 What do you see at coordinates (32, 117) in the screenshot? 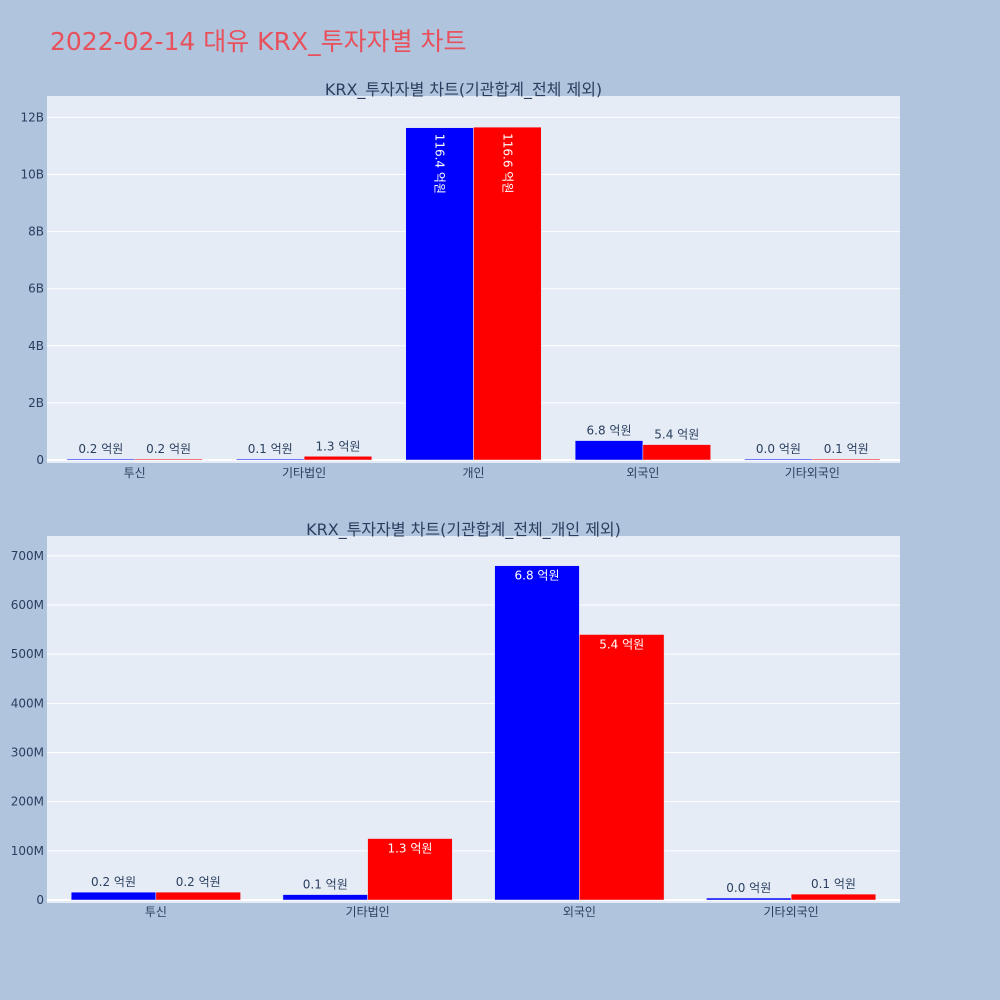
I see `y-tick-label: 12B` at bounding box center [32, 117].